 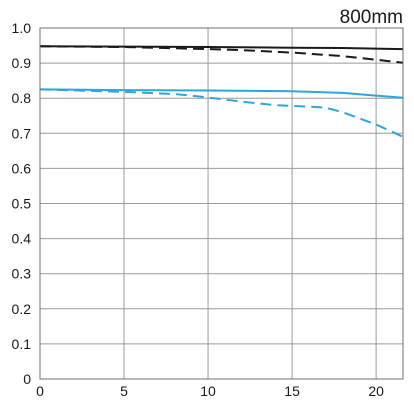 What do you see at coordinates (371, 17) in the screenshot?
I see `chart-title: 800mm` at bounding box center [371, 17].